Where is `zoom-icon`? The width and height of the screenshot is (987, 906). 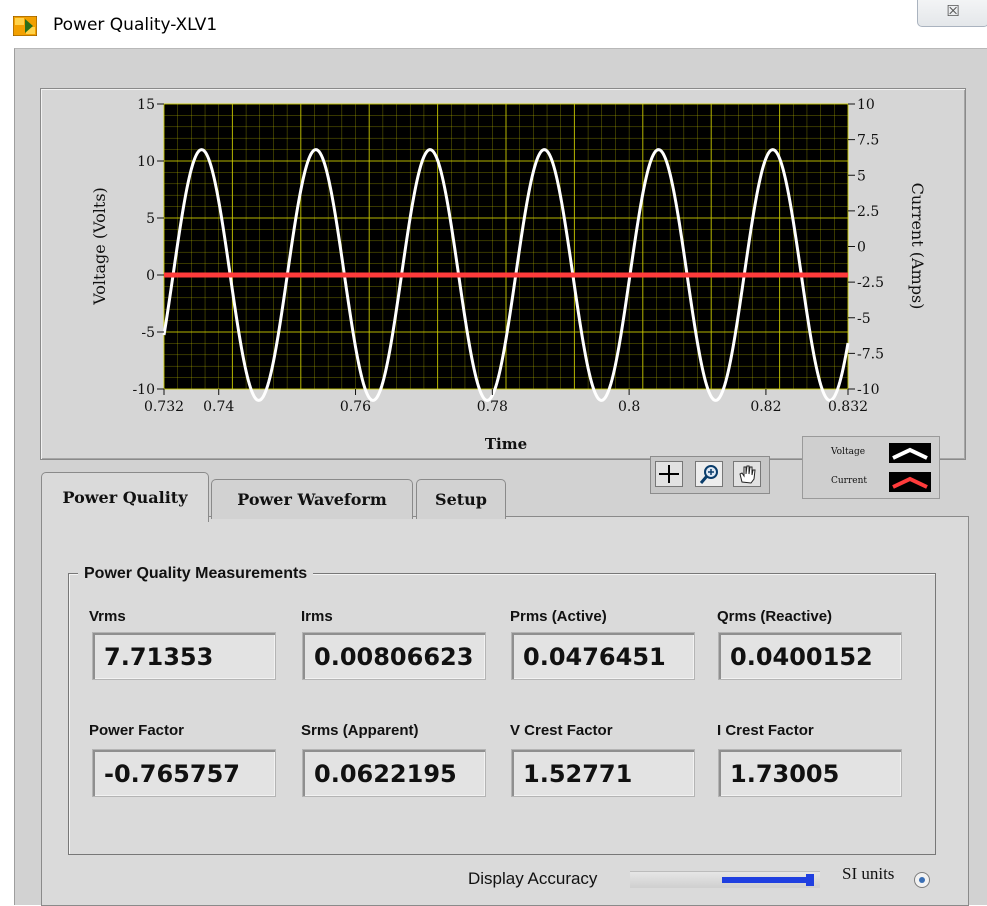
zoom-icon is located at coordinates (708, 474).